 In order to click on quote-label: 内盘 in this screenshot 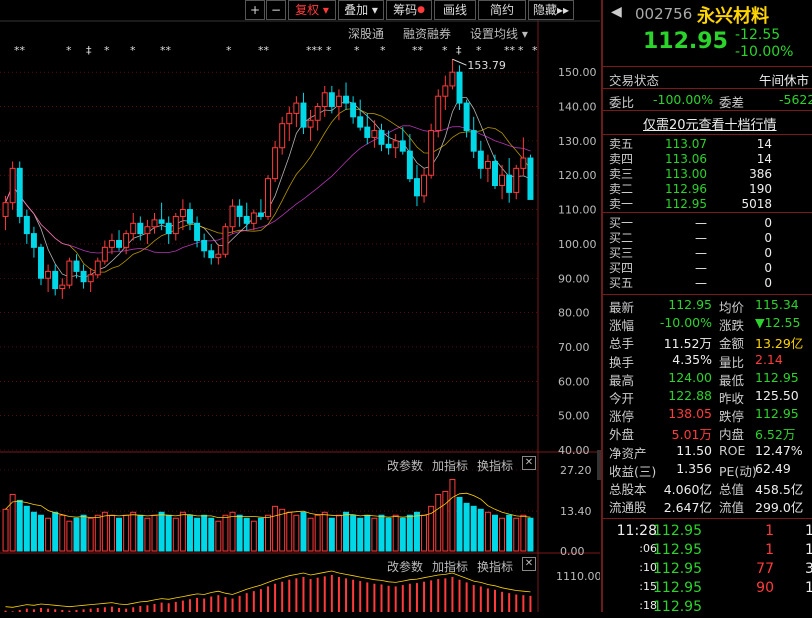, I will do `click(732, 435)`.